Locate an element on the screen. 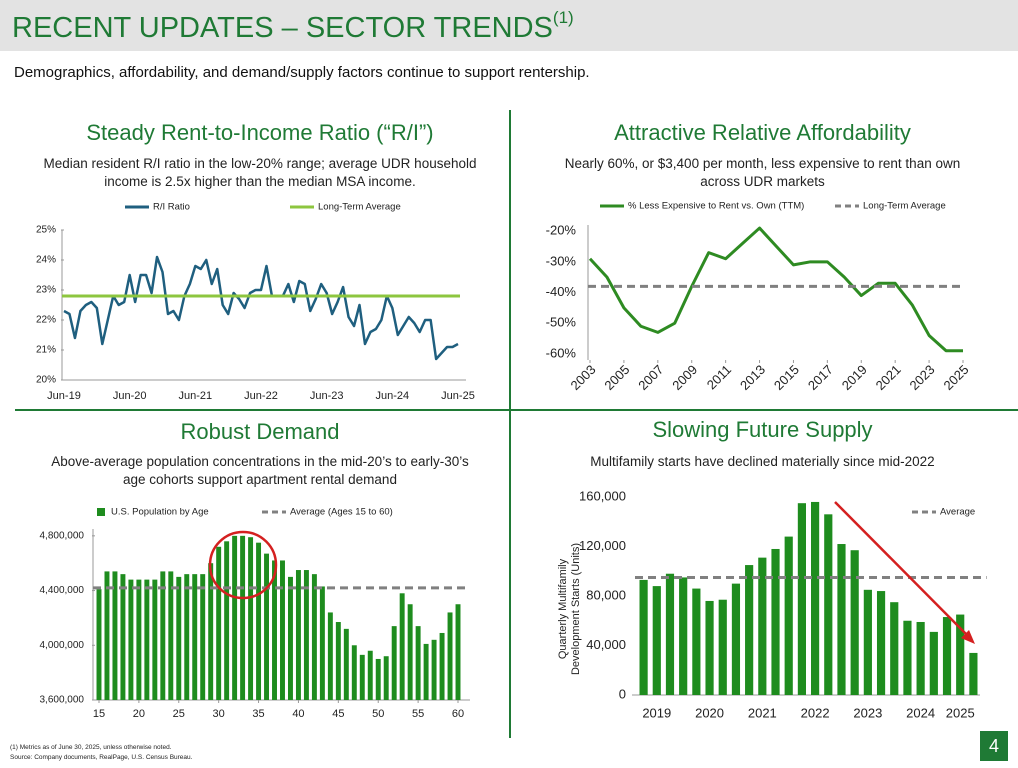 The image size is (1018, 768). chart-title: Attractive Relative Affordability is located at coordinates (762, 132).